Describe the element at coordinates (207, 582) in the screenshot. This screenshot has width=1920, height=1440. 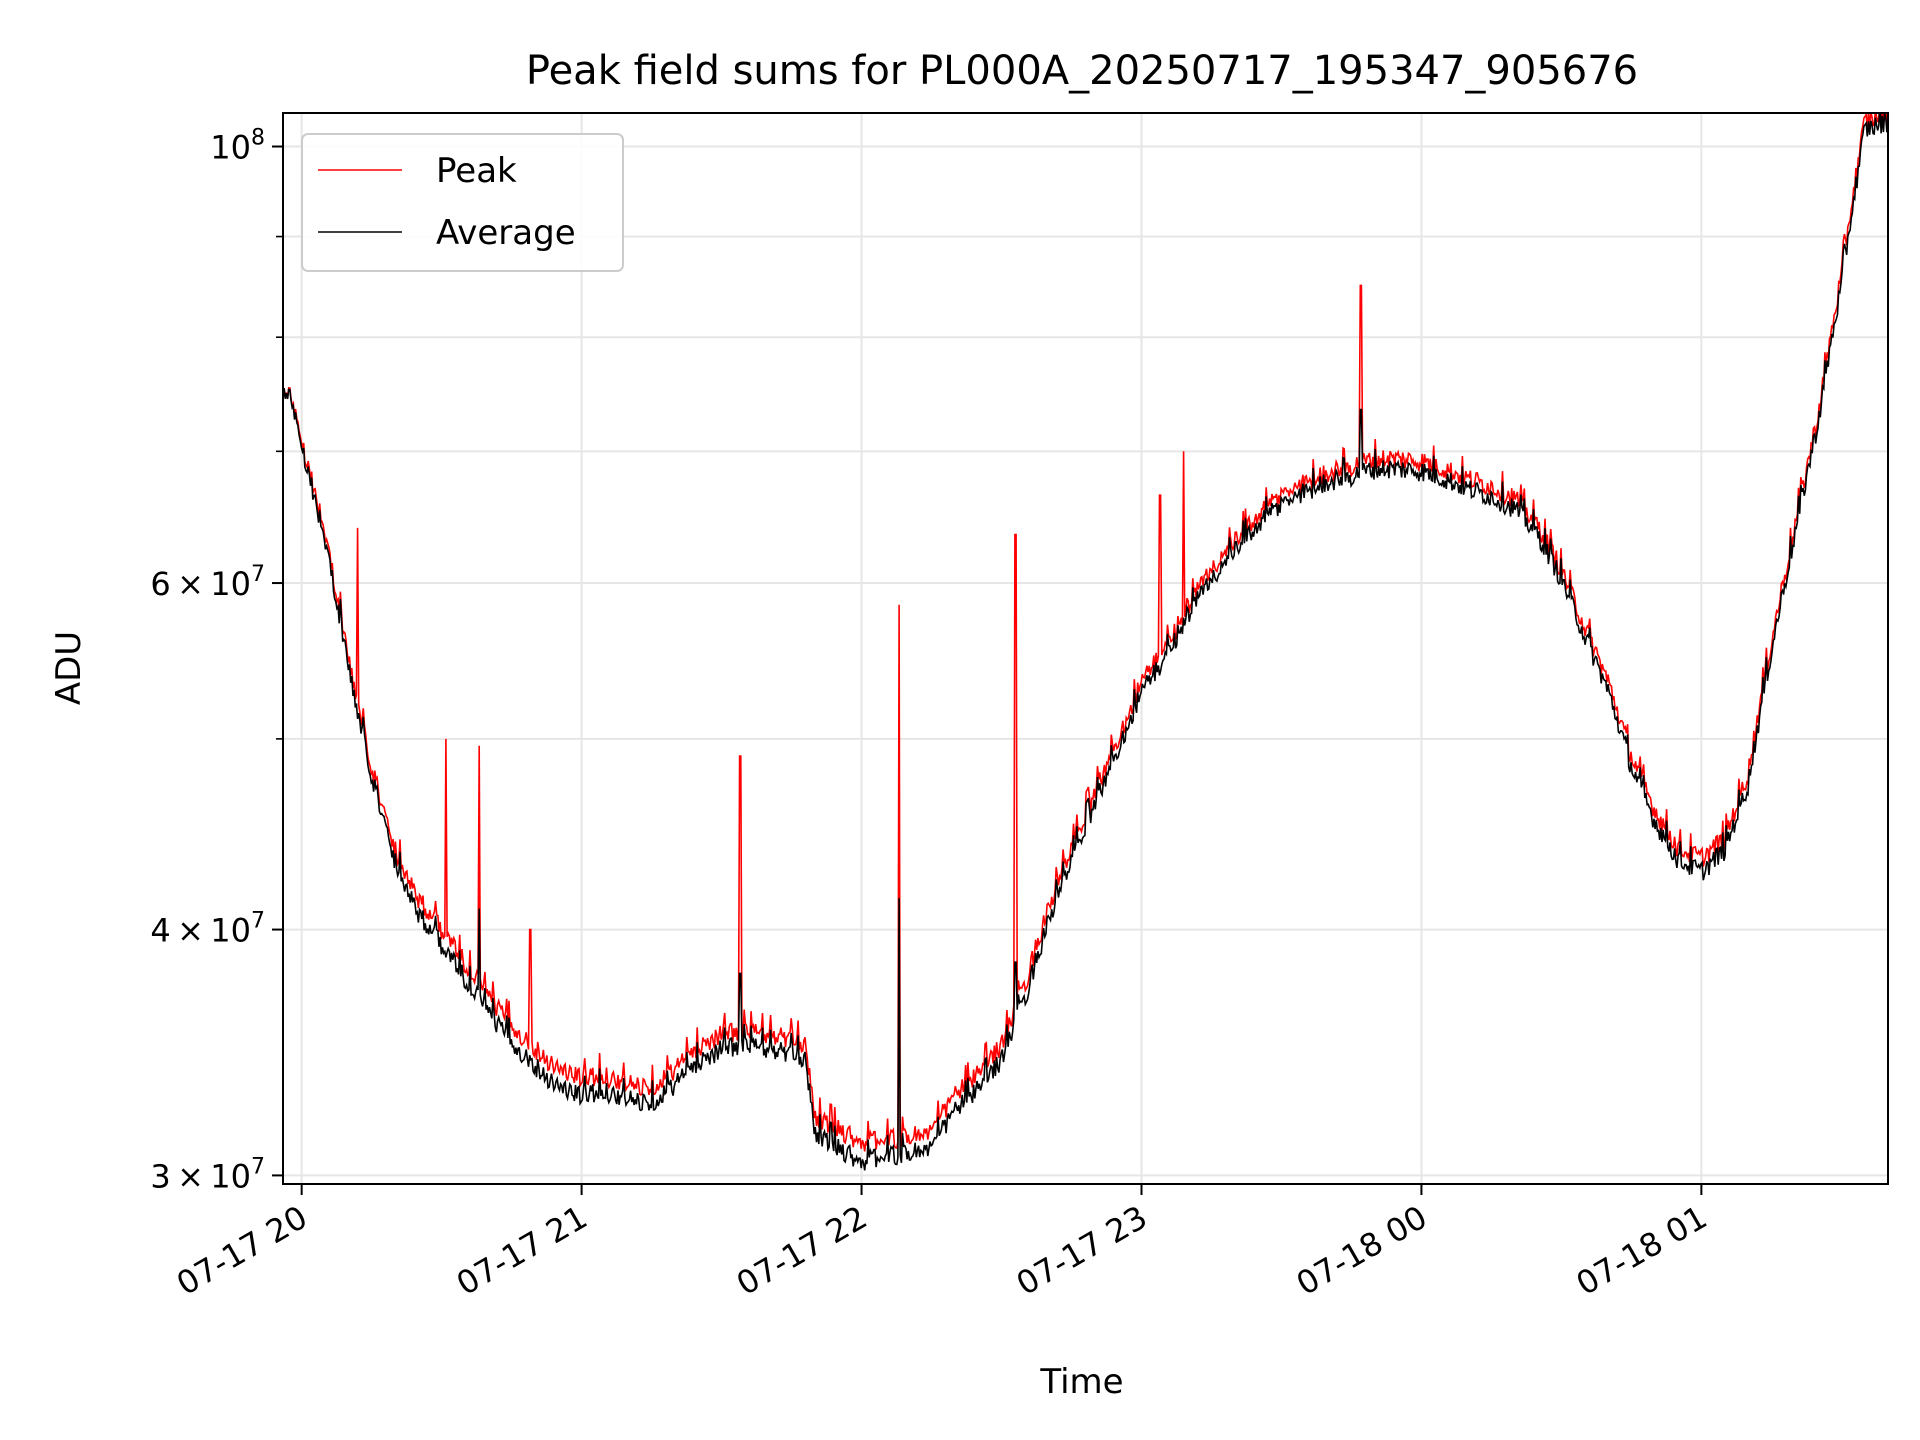
I see `y-tick-label: 6 × 107` at that location.